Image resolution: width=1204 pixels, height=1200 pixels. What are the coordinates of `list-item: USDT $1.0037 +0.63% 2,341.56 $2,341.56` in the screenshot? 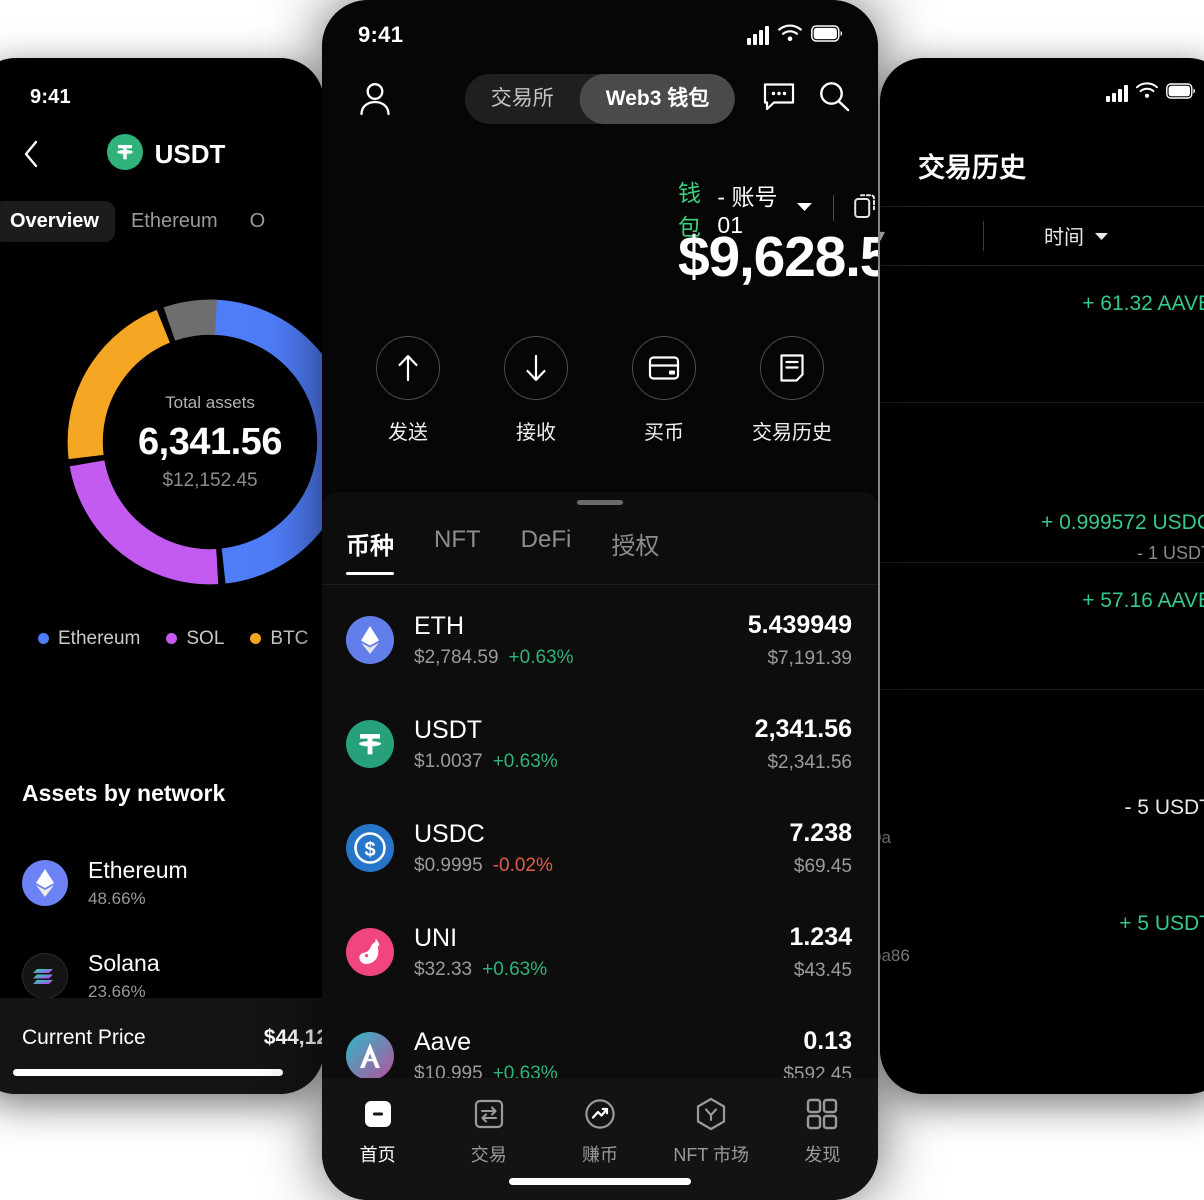 It's located at (600, 744).